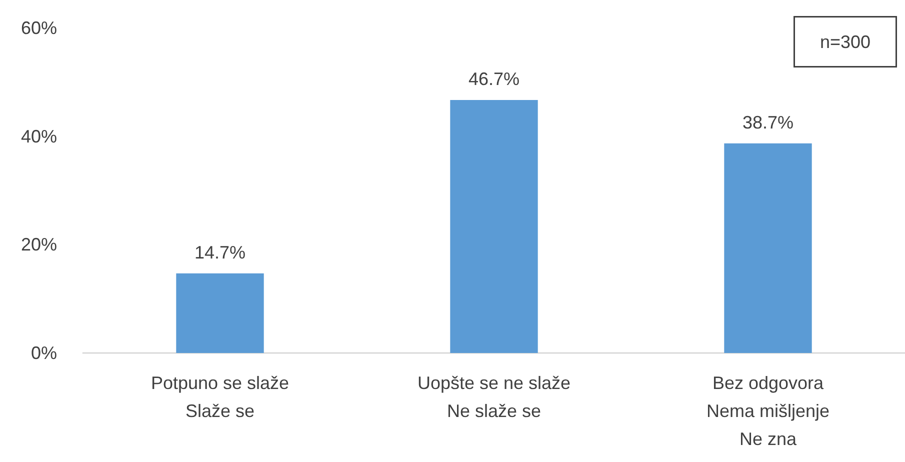 The width and height of the screenshot is (905, 462). I want to click on x-tick-label: Uopšte se ne slaže Ne slaže se, so click(494, 397).